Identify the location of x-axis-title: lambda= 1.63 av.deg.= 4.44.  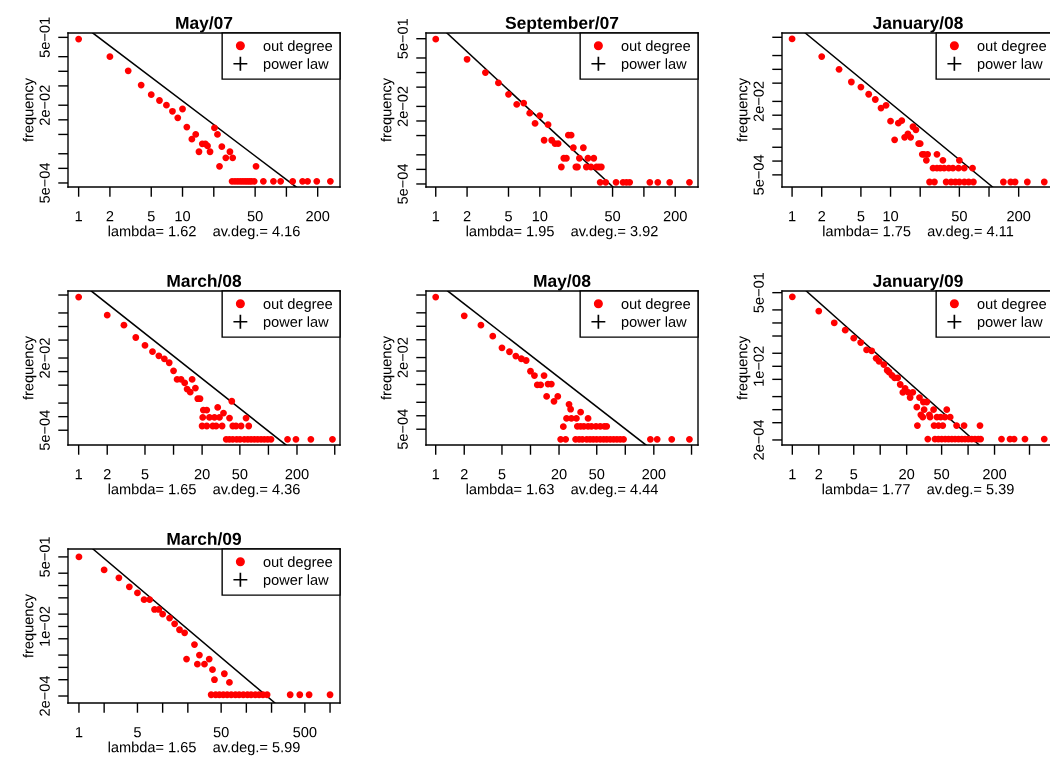
(562, 490).